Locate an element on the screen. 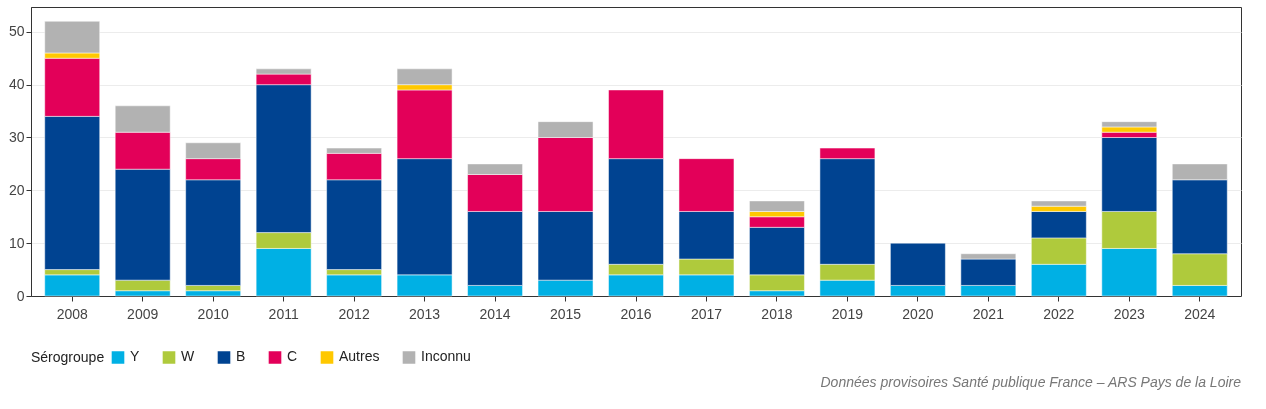 Image resolution: width=1266 pixels, height=409 pixels. x-tick-label: 2019 is located at coordinates (847, 313).